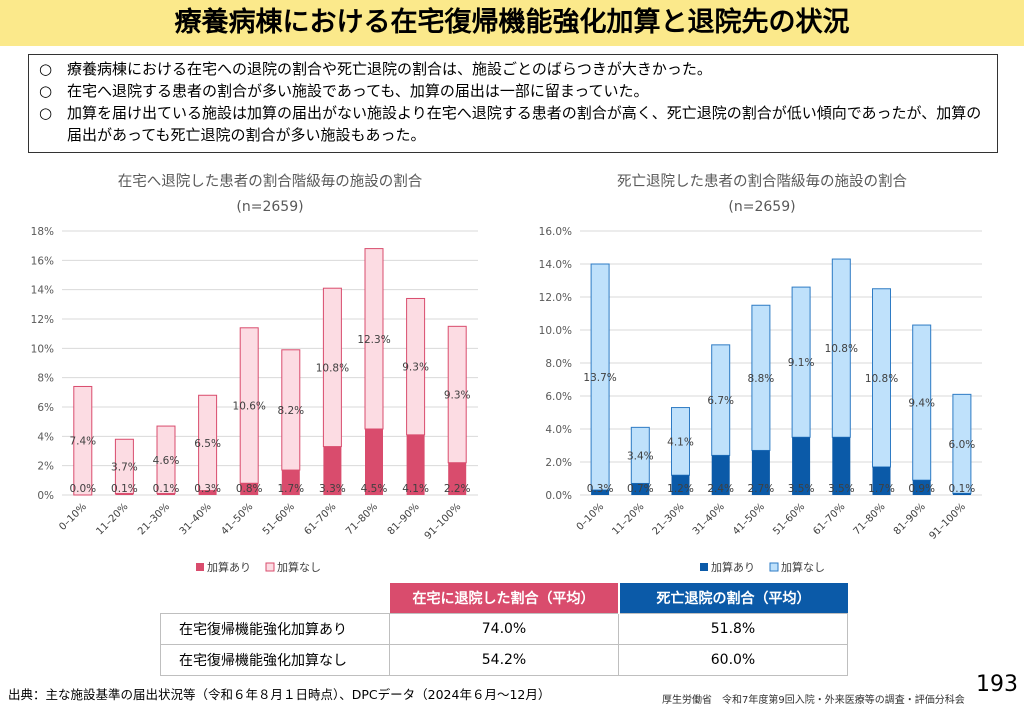  Describe the element at coordinates (720, 489) in the screenshot. I see `right-data-label-with: 2.4%` at that location.